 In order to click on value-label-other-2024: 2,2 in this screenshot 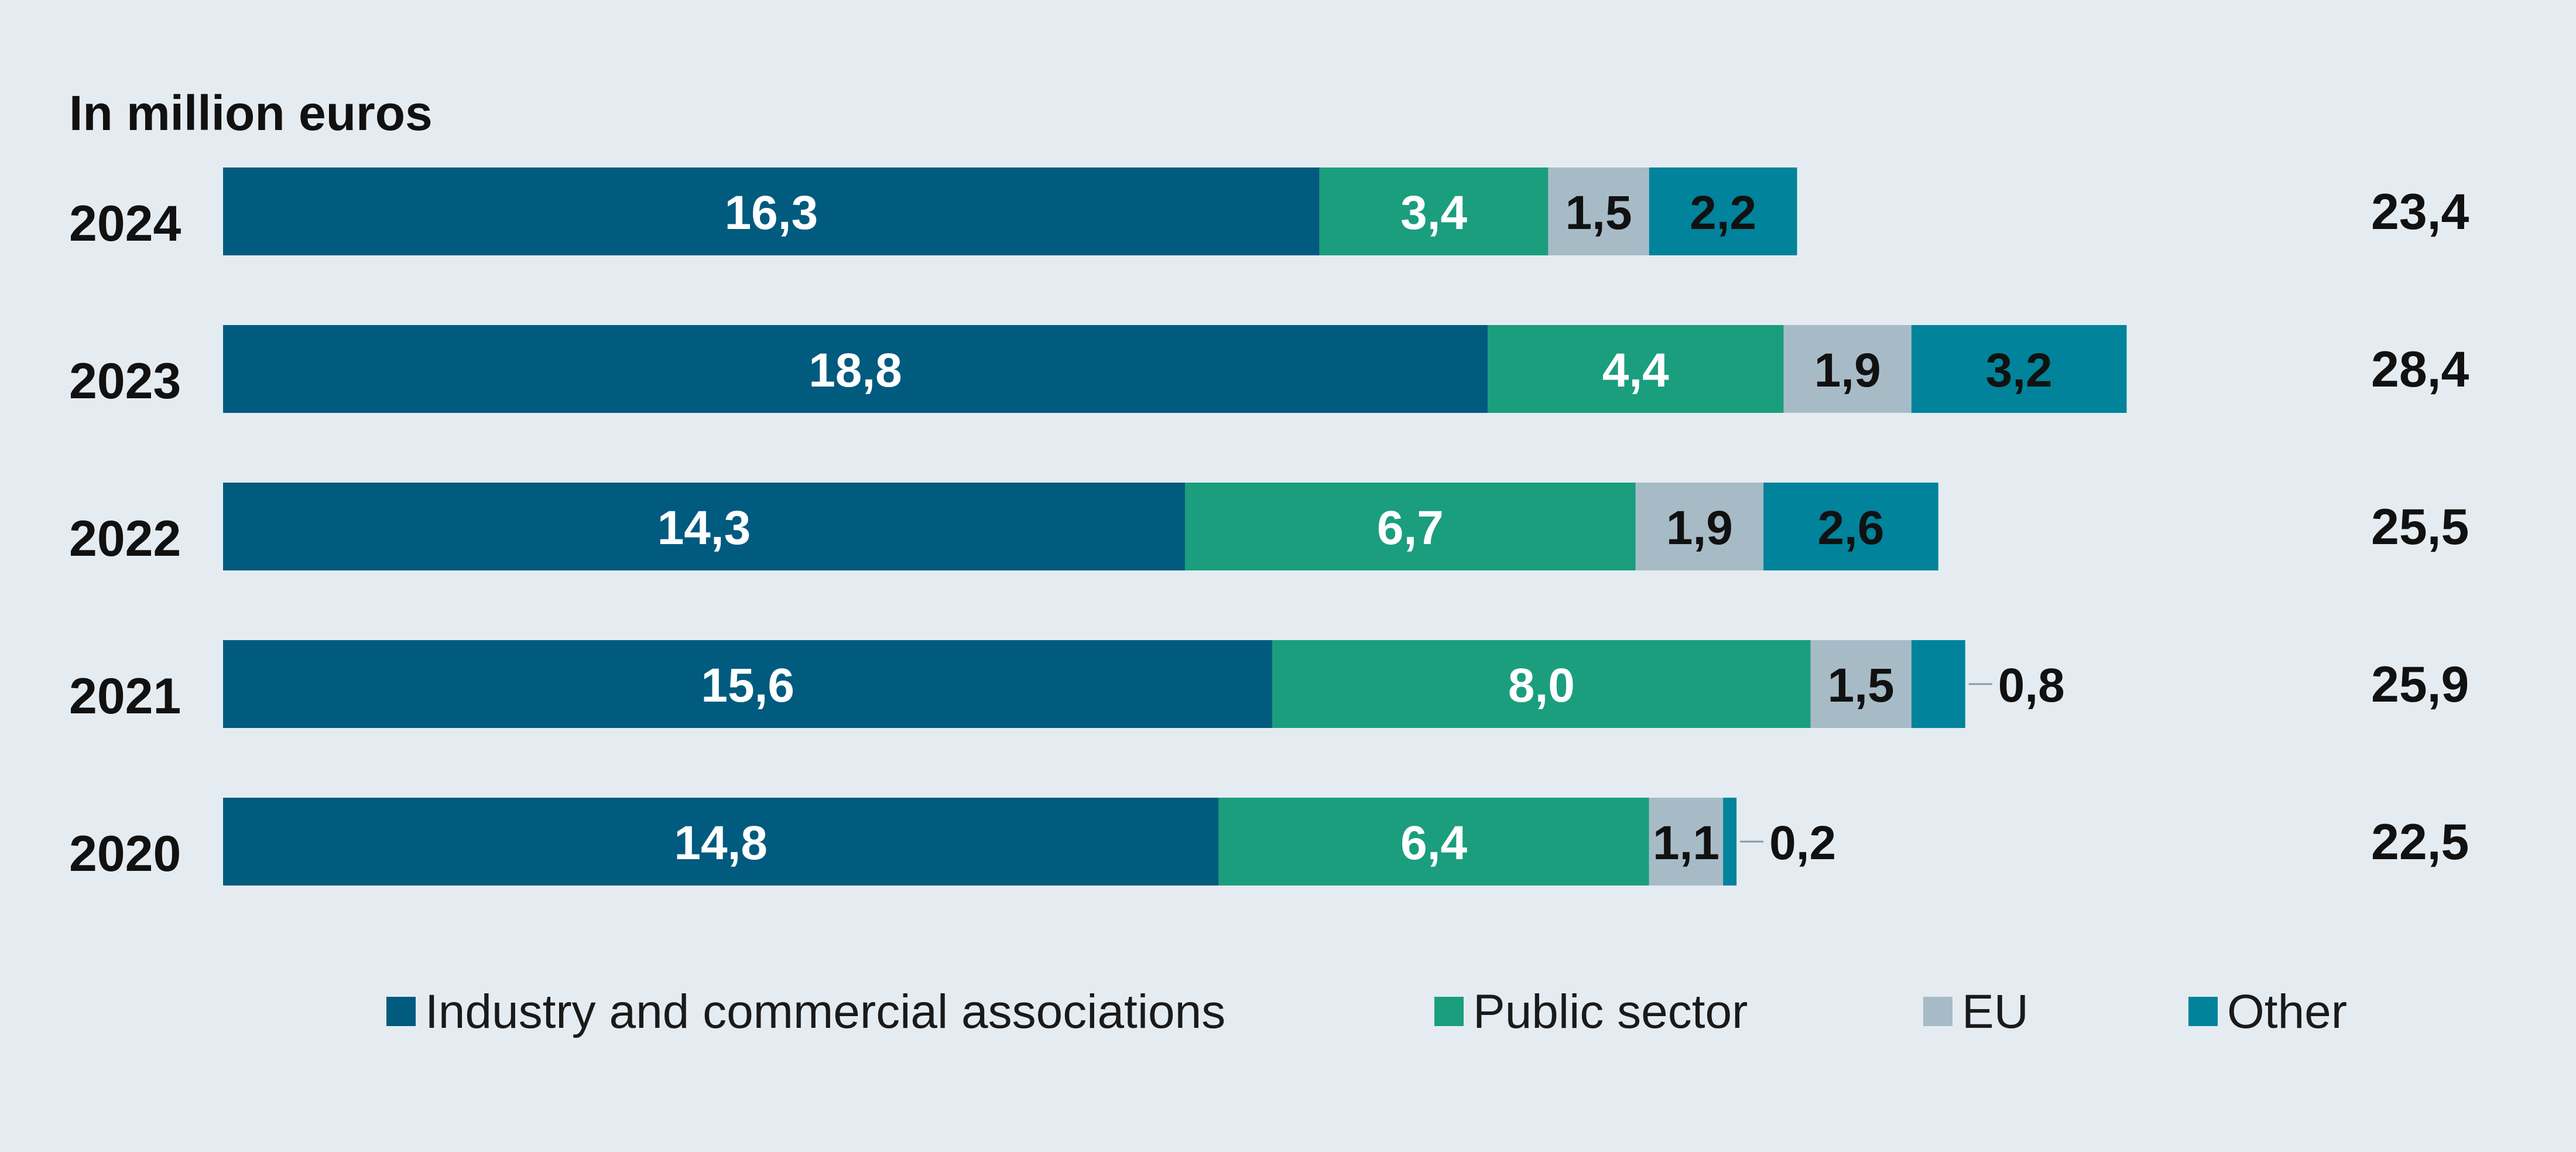, I will do `click(1723, 213)`.